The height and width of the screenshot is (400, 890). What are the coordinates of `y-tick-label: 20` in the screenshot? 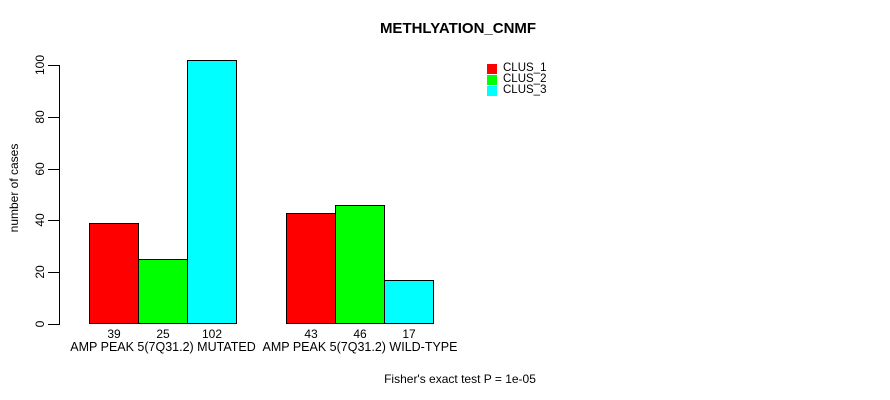 It's located at (40, 272).